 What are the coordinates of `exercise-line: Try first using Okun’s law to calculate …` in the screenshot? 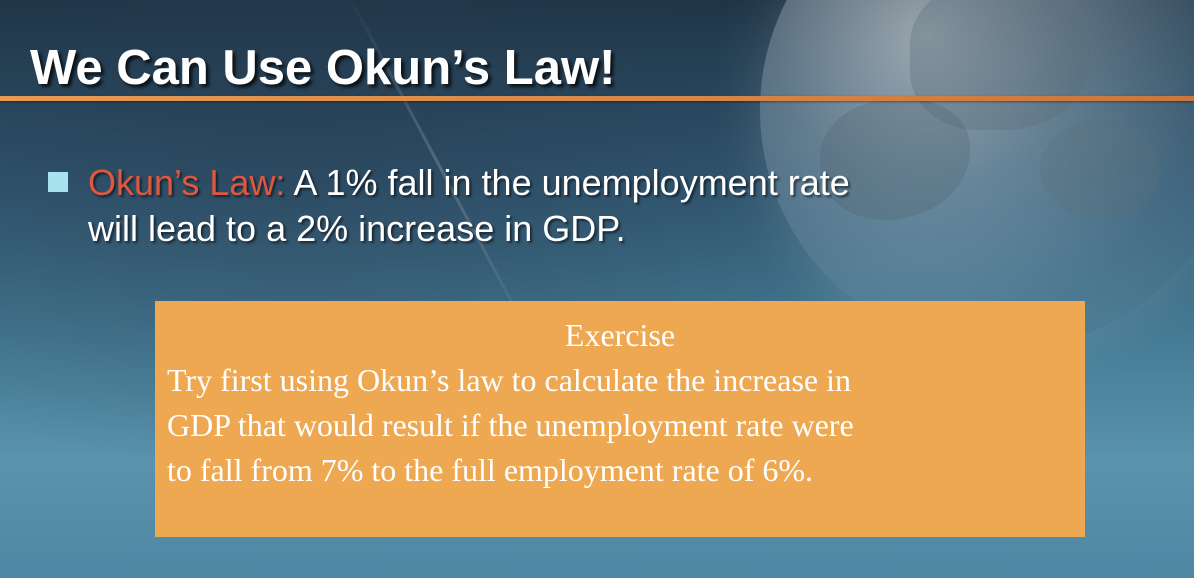 It's located at (509, 380).